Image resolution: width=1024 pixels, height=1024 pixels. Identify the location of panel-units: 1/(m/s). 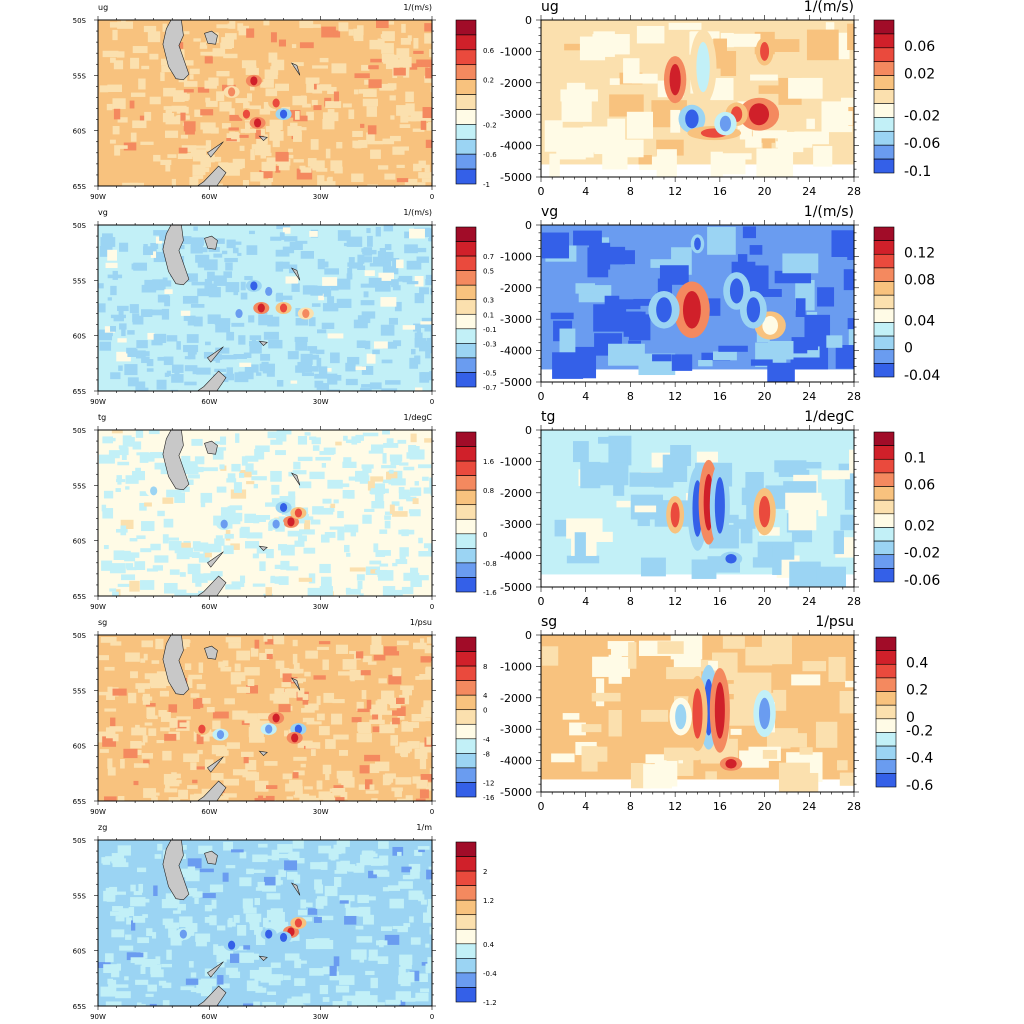
(829, 7).